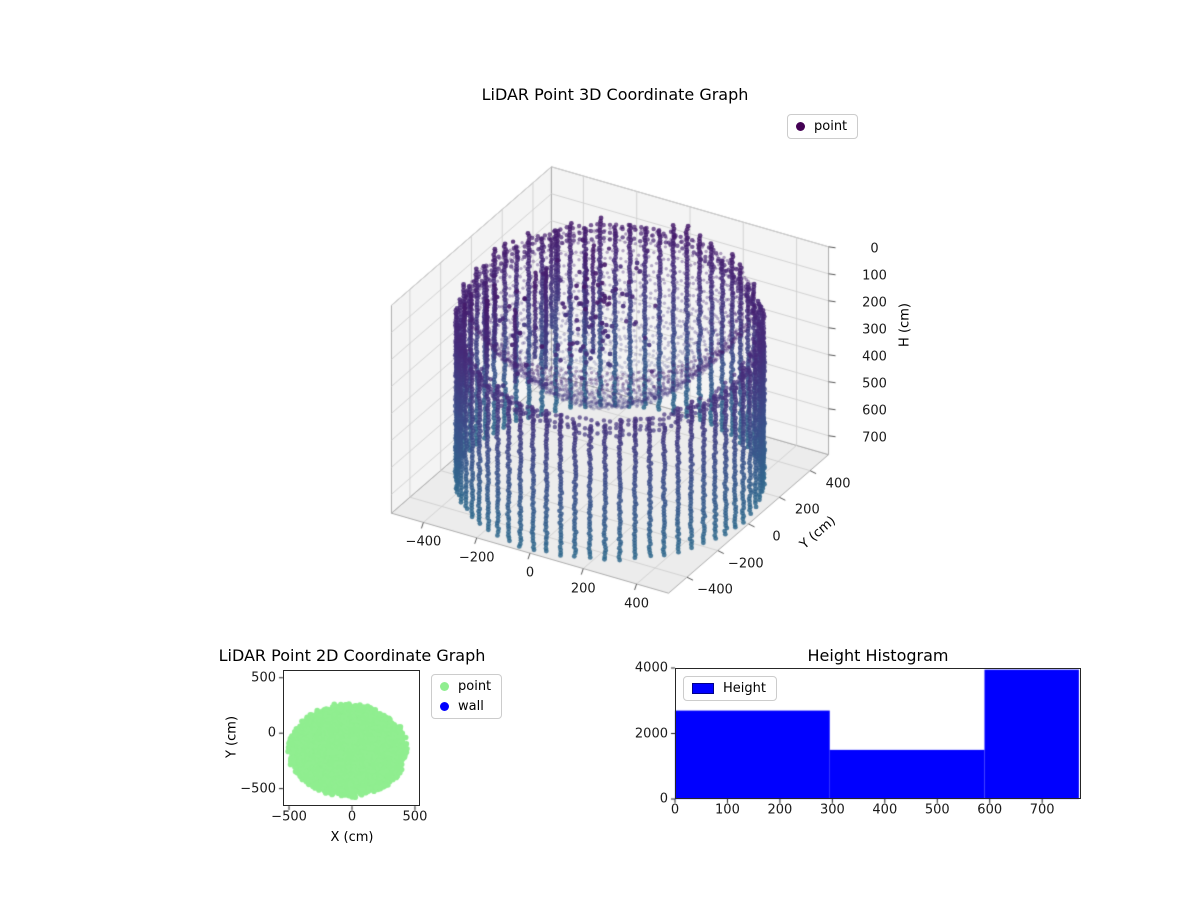  Describe the element at coordinates (444, 706) in the screenshot. I see `wall-marker-icon` at that location.